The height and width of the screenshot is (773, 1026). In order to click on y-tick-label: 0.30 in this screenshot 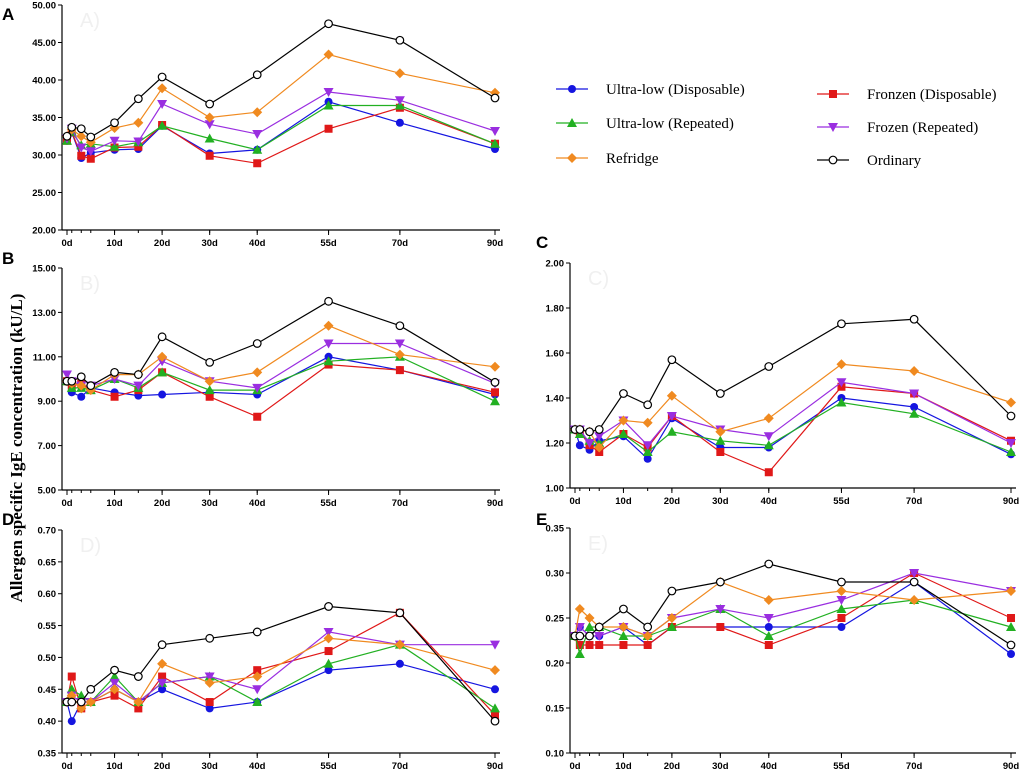, I will do `click(555, 574)`.